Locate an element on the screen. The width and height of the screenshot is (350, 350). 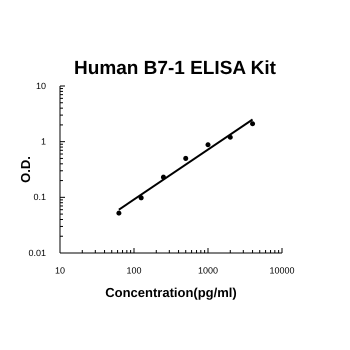
x-axis-title: Concentration(pg/ml) is located at coordinates (171, 292).